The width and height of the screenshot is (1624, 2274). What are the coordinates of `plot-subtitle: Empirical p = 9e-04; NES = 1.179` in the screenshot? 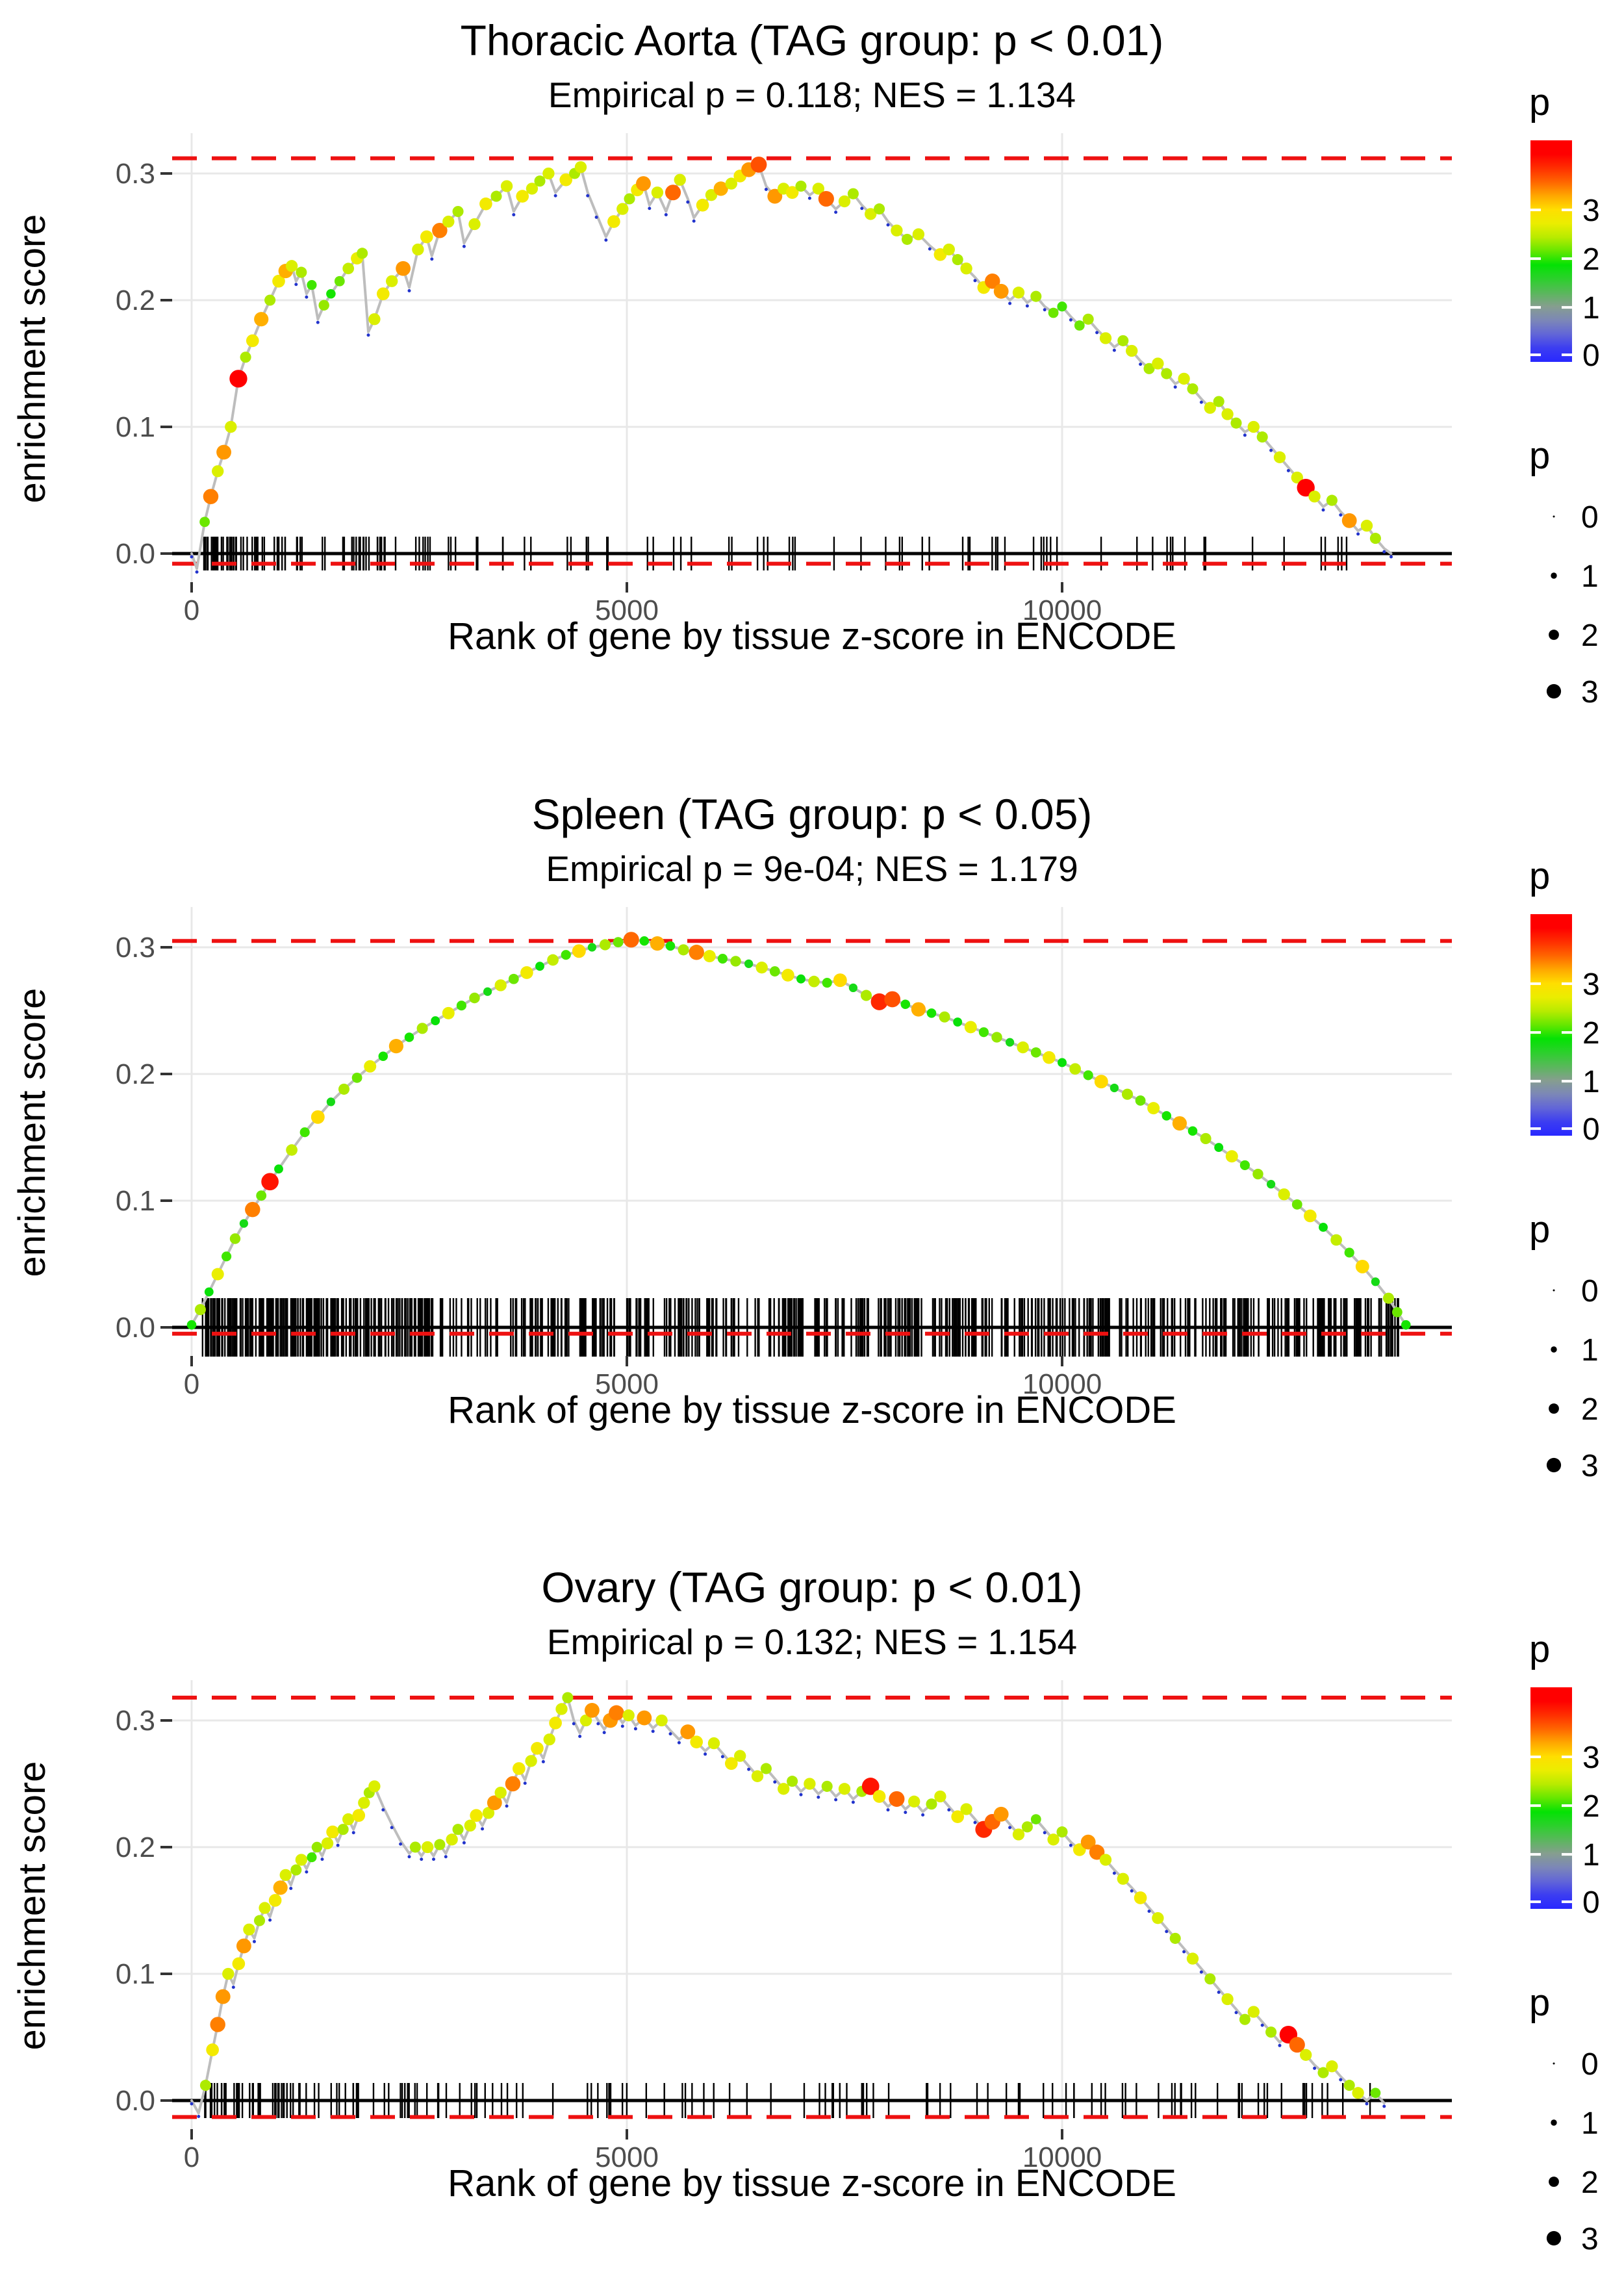 It's located at (812, 869).